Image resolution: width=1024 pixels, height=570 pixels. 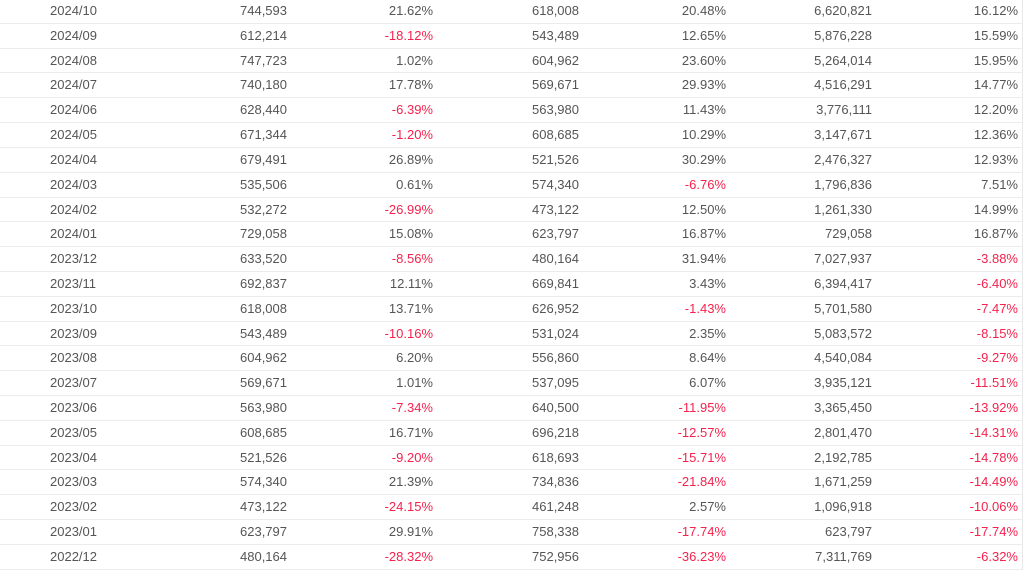 I want to click on cell-value: 747,723, so click(x=263, y=60).